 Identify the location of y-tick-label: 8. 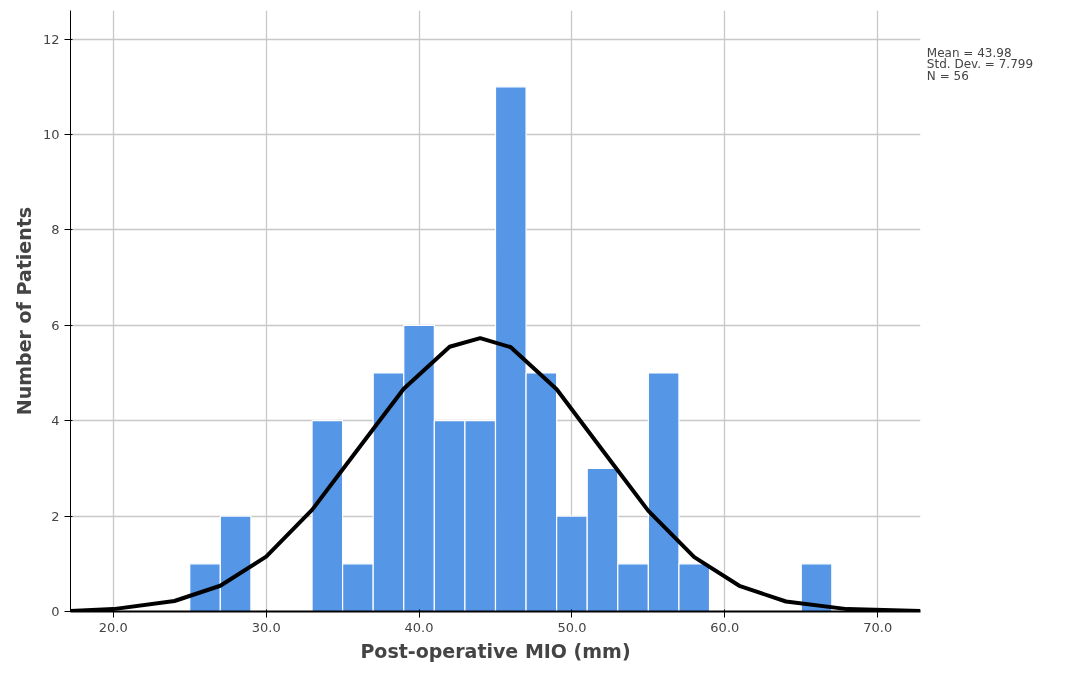
(55, 230).